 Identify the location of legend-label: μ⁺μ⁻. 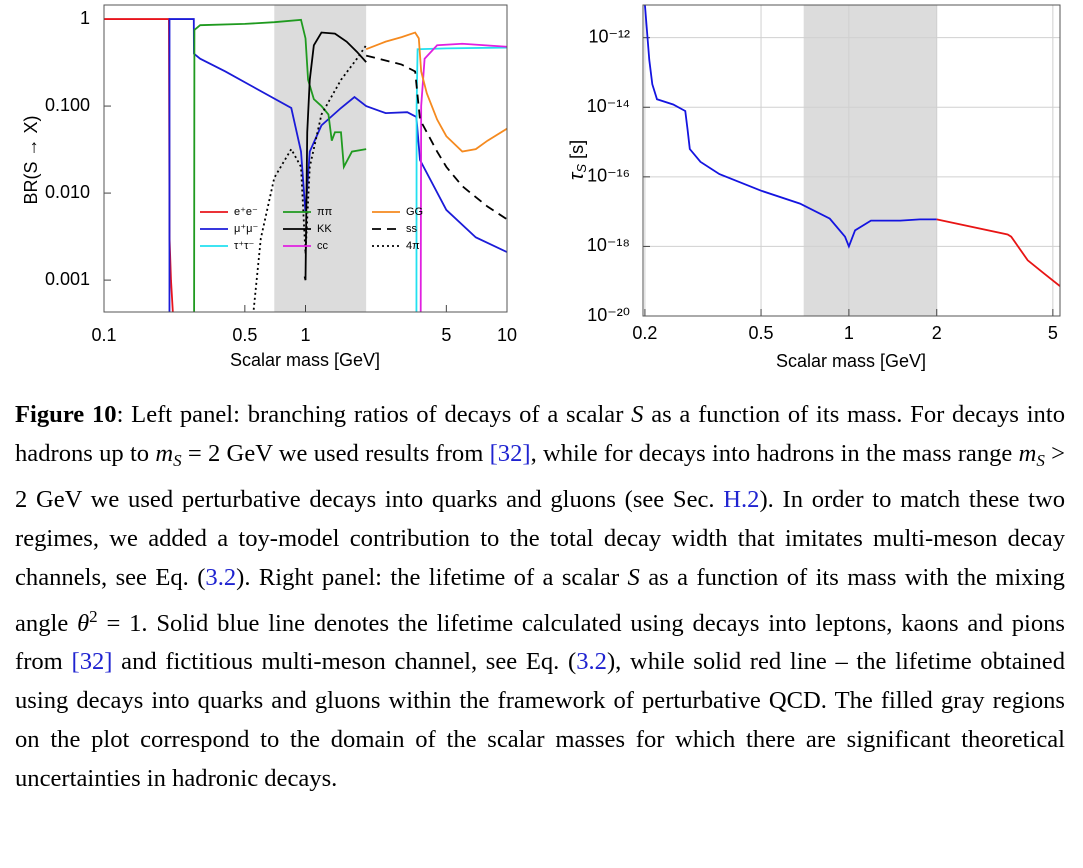
(246, 229).